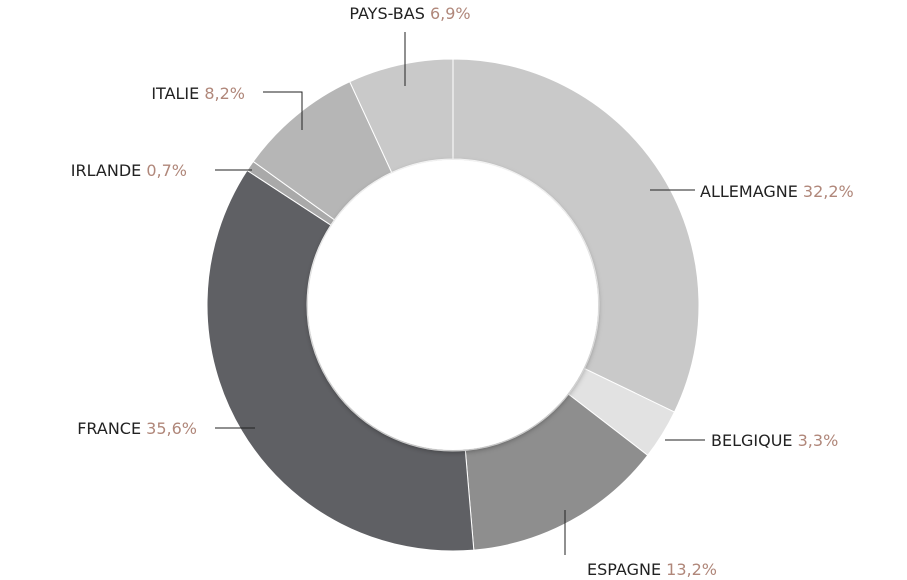  Describe the element at coordinates (109, 428) in the screenshot. I see `category-name: FRANCE` at that location.